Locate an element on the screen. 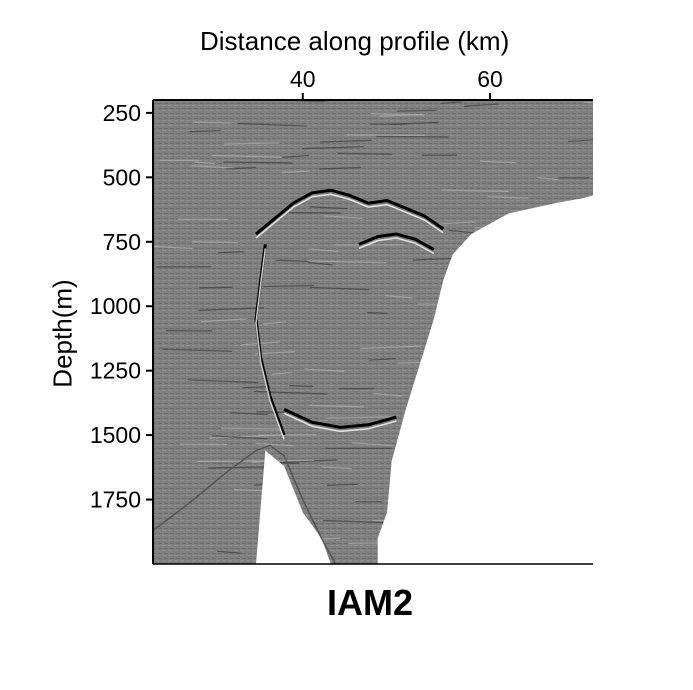  panel-label: IAM2 is located at coordinates (370, 602).